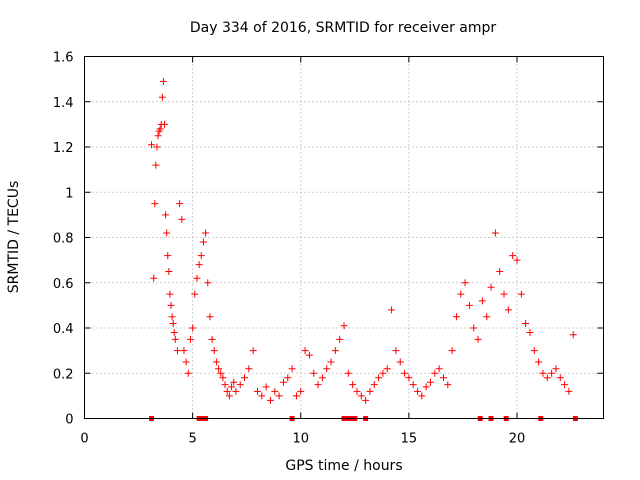  Describe the element at coordinates (63, 148) in the screenshot. I see `y-tick-label: 1.2` at that location.